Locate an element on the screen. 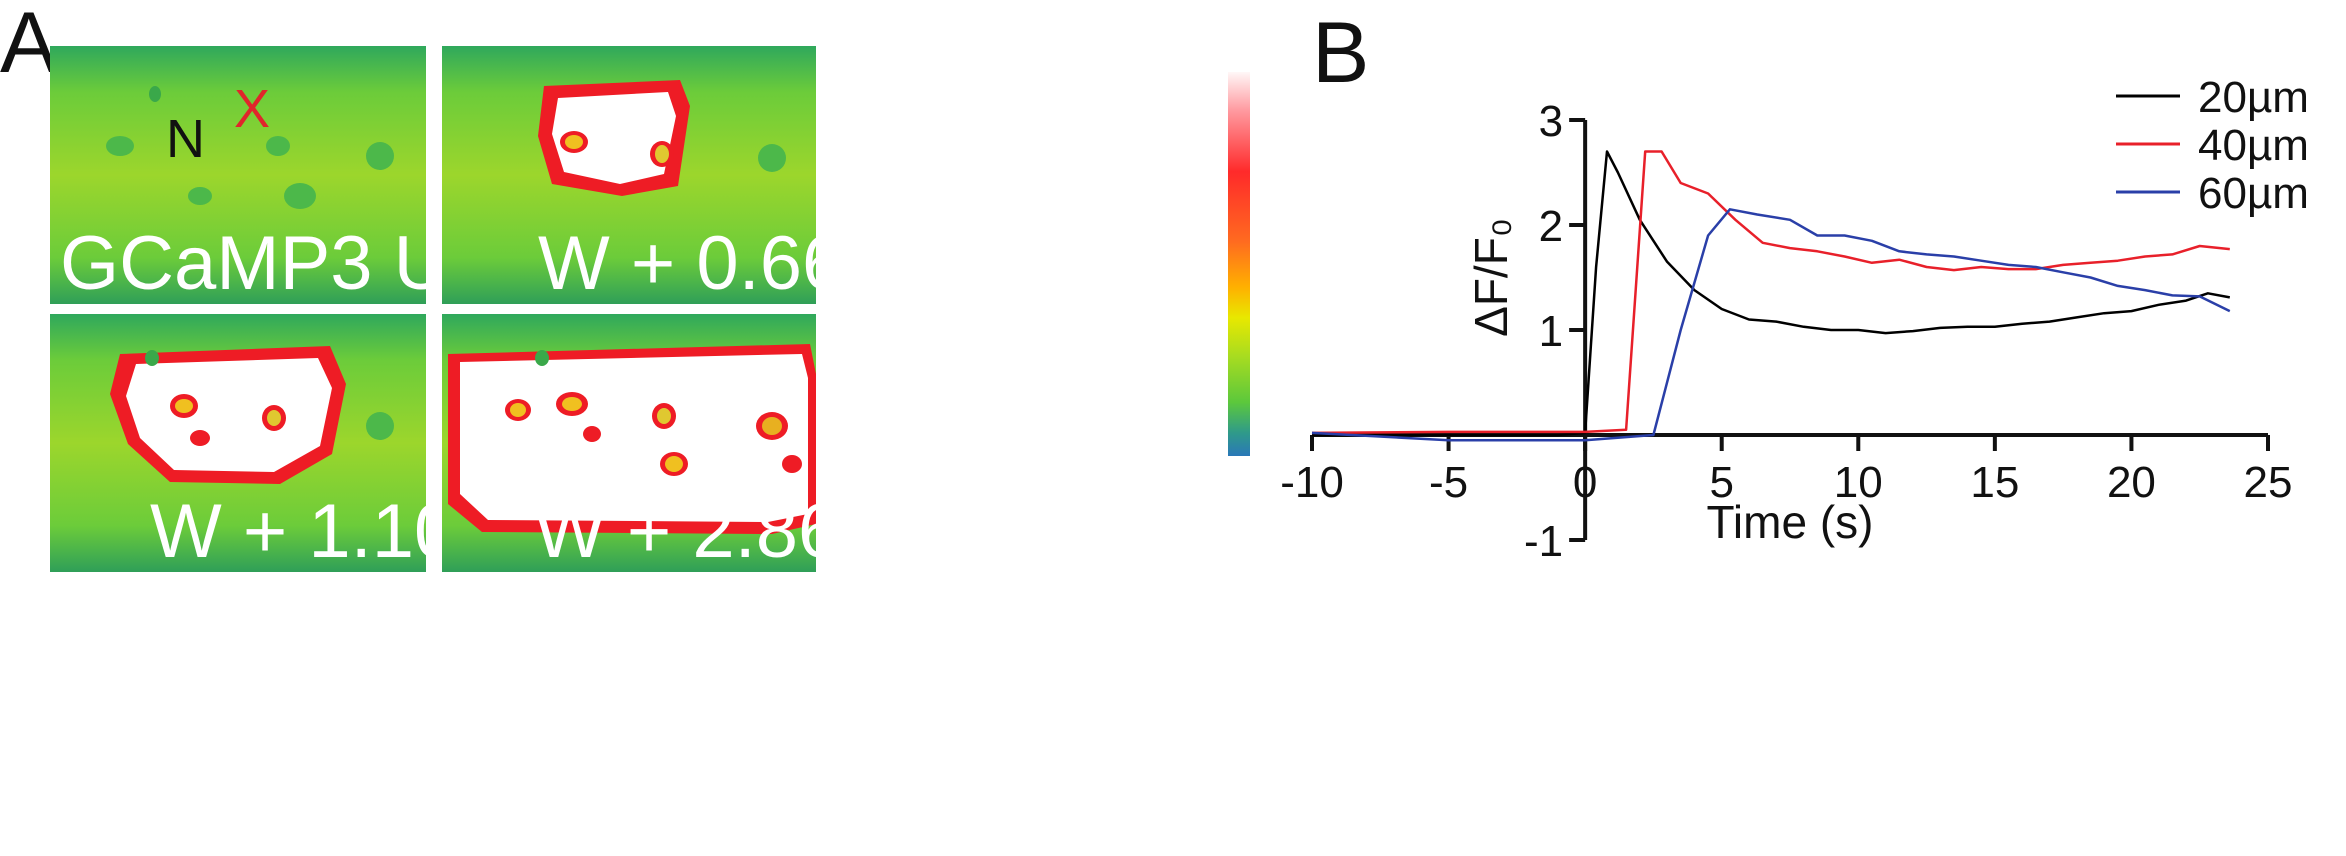 The width and height of the screenshot is (2346, 856). y-tick-label: 1 is located at coordinates (1551, 331).